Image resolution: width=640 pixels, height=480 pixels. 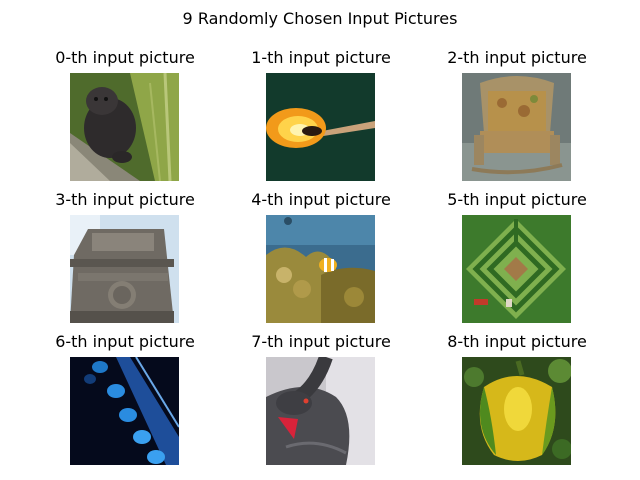 What do you see at coordinates (321, 57) in the screenshot?
I see `panel-caption: 1-th input picture` at bounding box center [321, 57].